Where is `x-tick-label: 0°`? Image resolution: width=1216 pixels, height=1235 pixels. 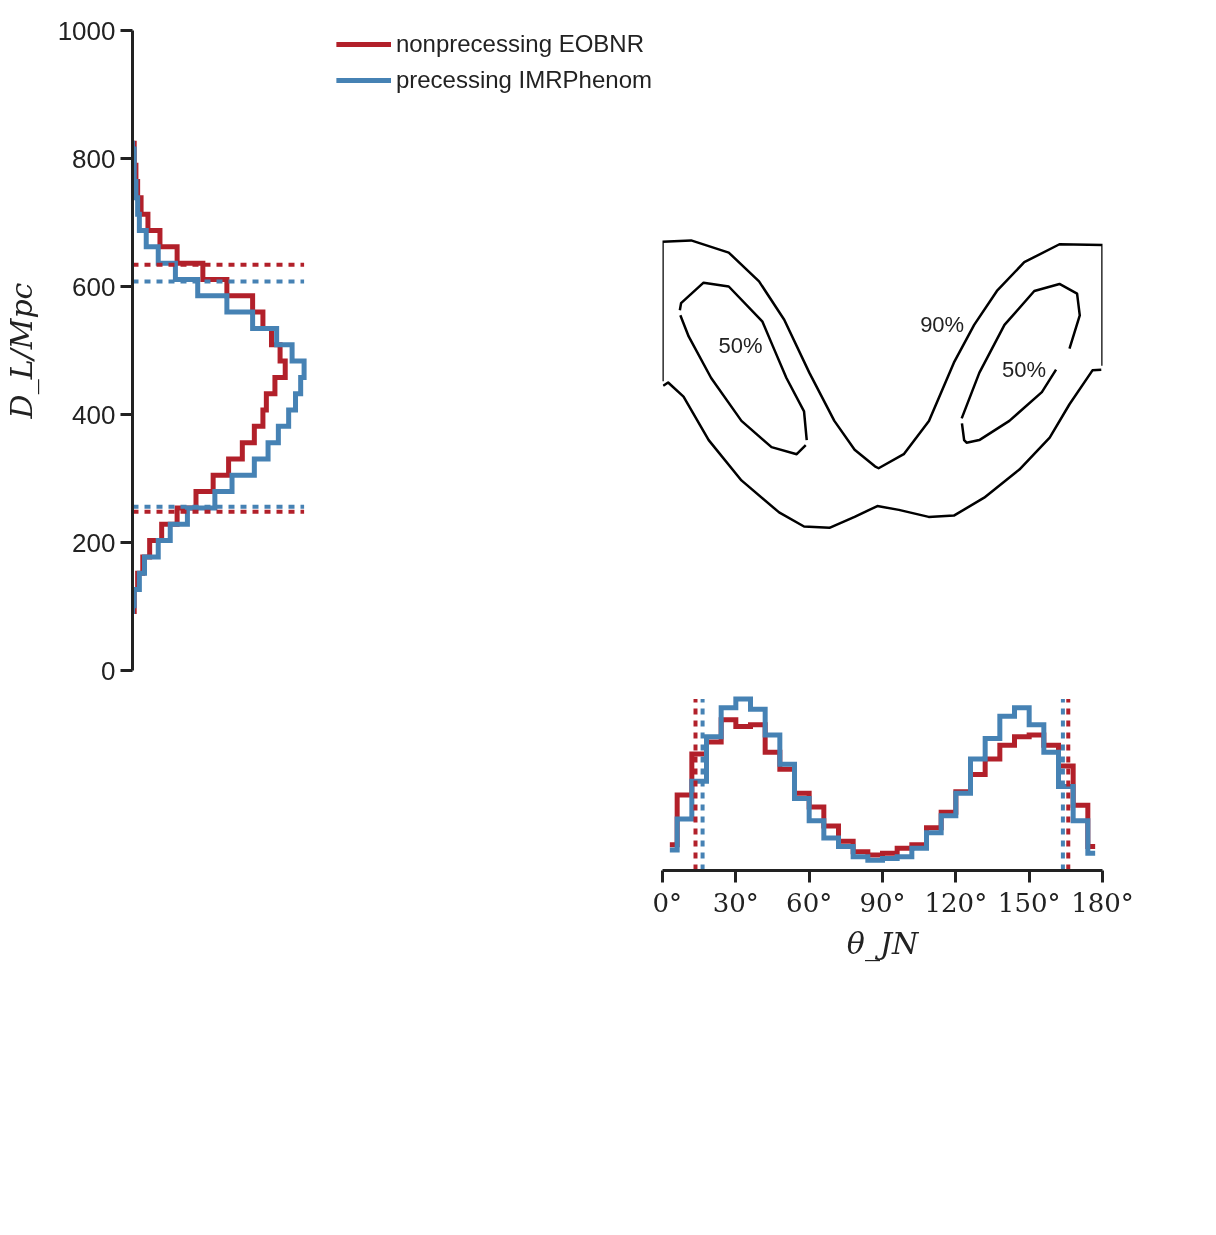
x-tick-label: 0° is located at coordinates (667, 902).